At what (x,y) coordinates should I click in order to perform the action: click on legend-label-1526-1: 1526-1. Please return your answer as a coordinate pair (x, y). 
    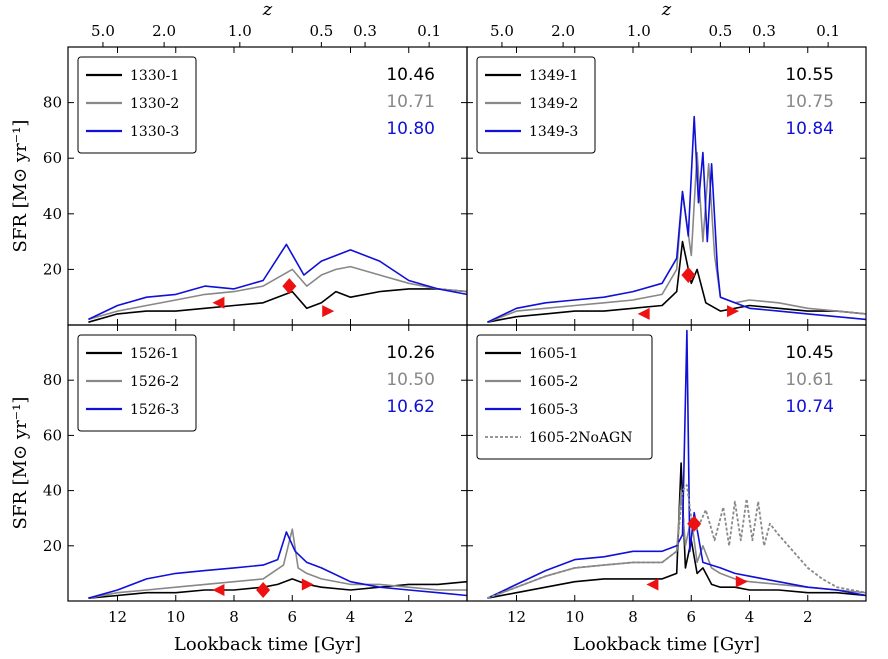
    Looking at the image, I should click on (154, 354).